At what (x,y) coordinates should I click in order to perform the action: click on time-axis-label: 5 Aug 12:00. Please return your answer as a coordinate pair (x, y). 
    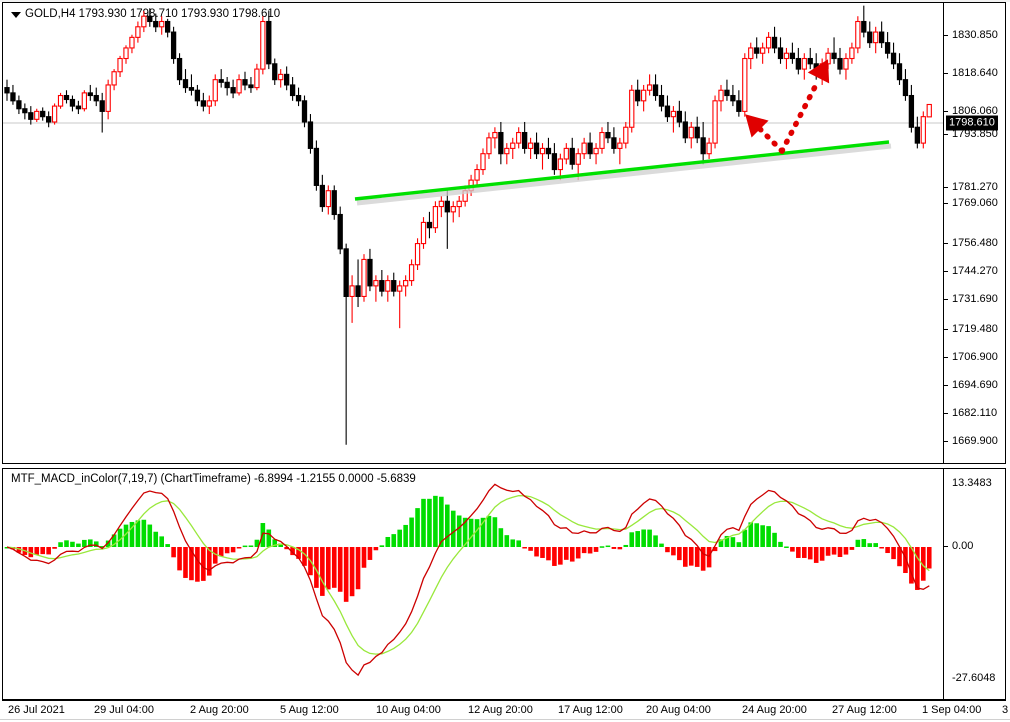
    Looking at the image, I should click on (309, 710).